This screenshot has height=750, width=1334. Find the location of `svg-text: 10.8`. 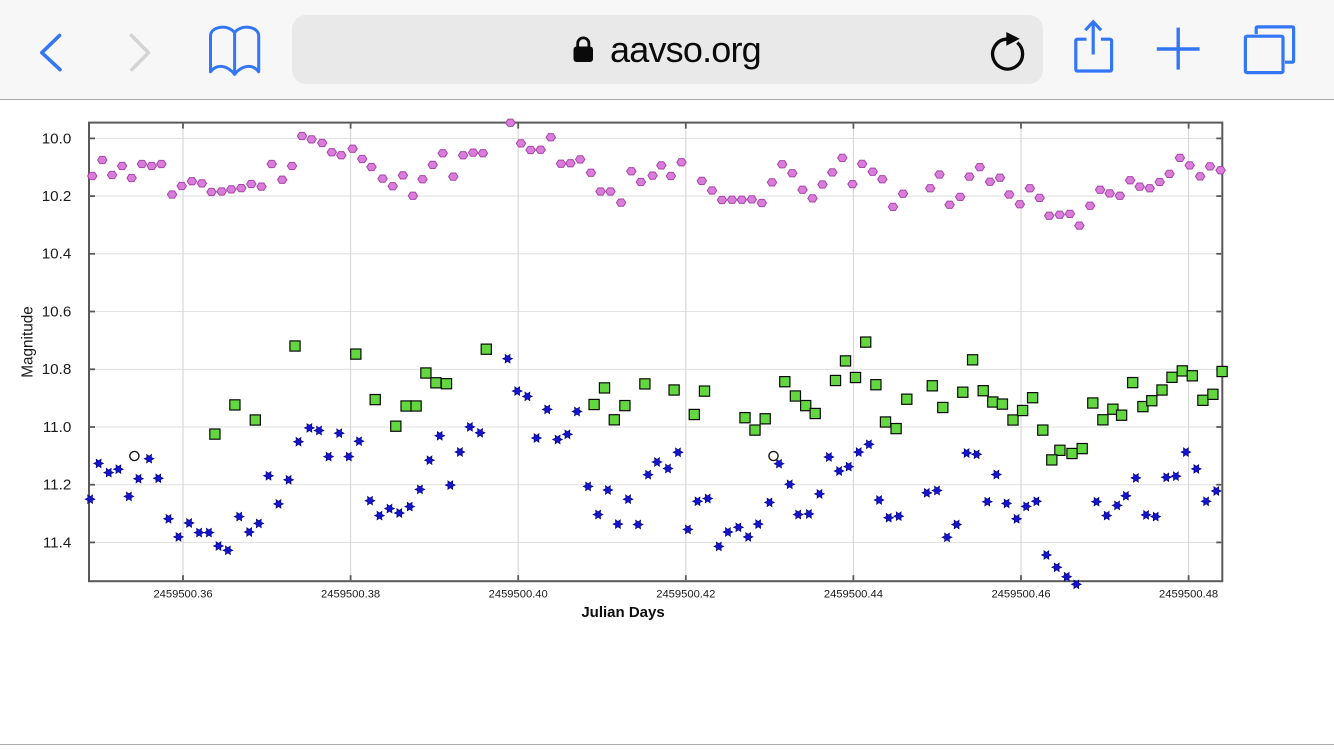

svg-text: 10.8 is located at coordinates (57, 369).